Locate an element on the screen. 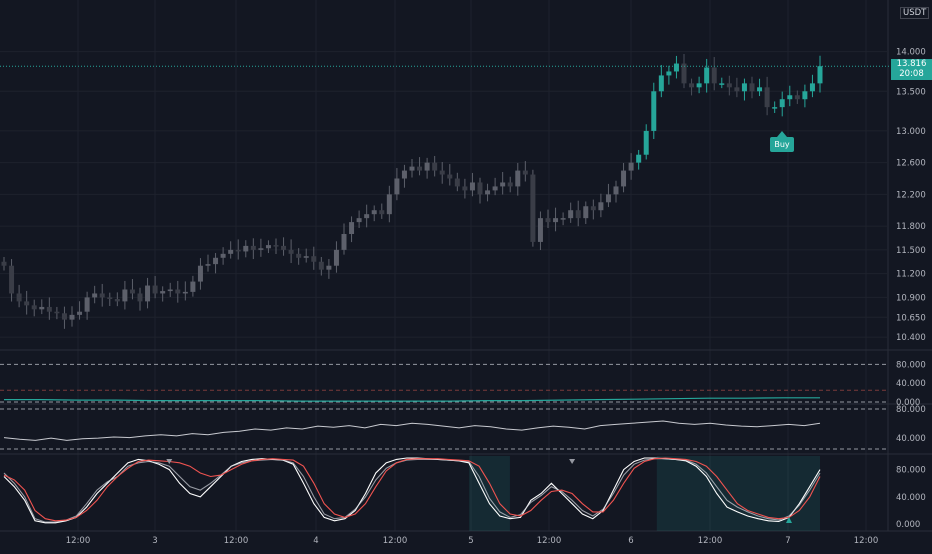 Image resolution: width=932 pixels, height=554 pixels. price-tick-label: 13.500 is located at coordinates (911, 92).